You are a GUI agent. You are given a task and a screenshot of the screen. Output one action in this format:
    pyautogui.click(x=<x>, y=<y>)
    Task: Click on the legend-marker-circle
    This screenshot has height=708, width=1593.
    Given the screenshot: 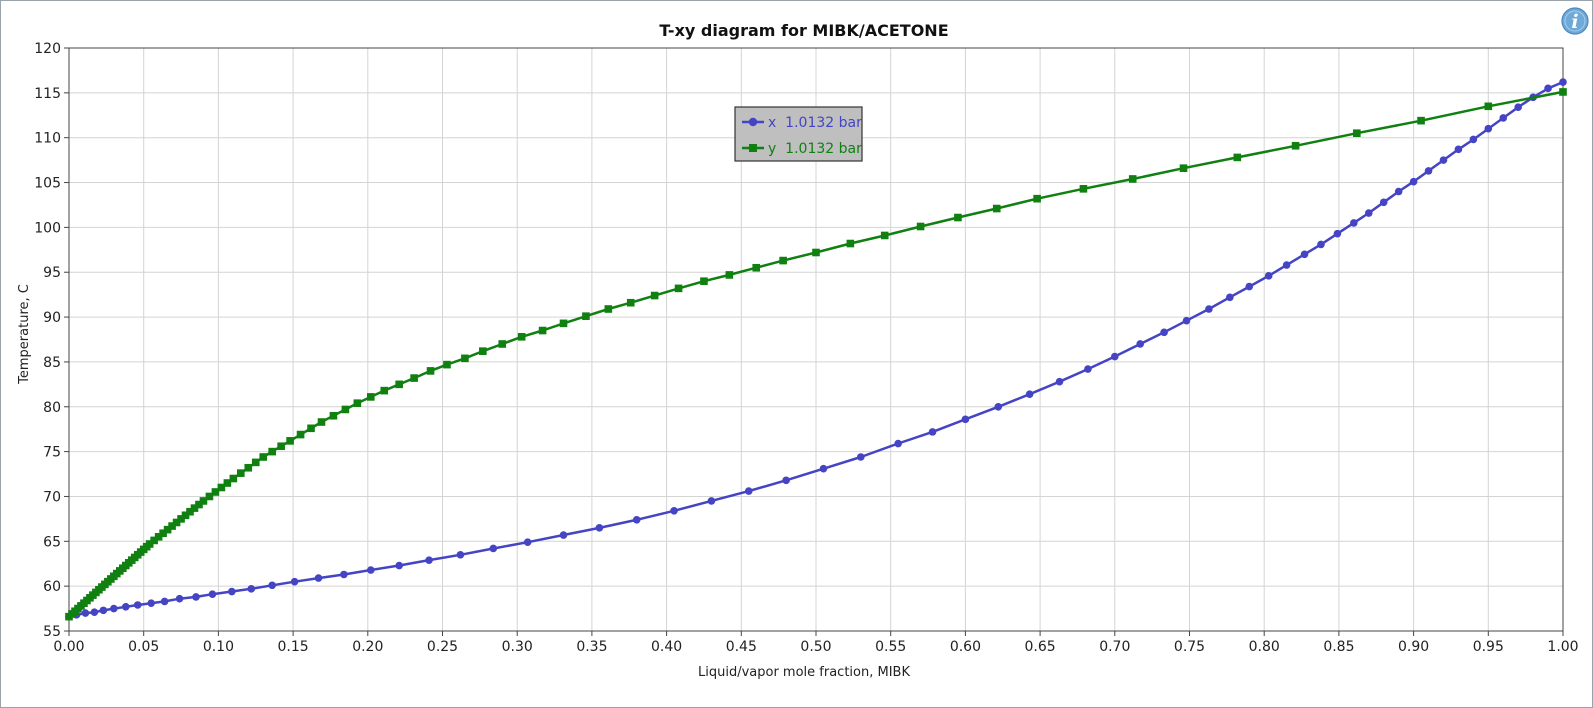 What is the action you would take?
    pyautogui.click(x=753, y=122)
    